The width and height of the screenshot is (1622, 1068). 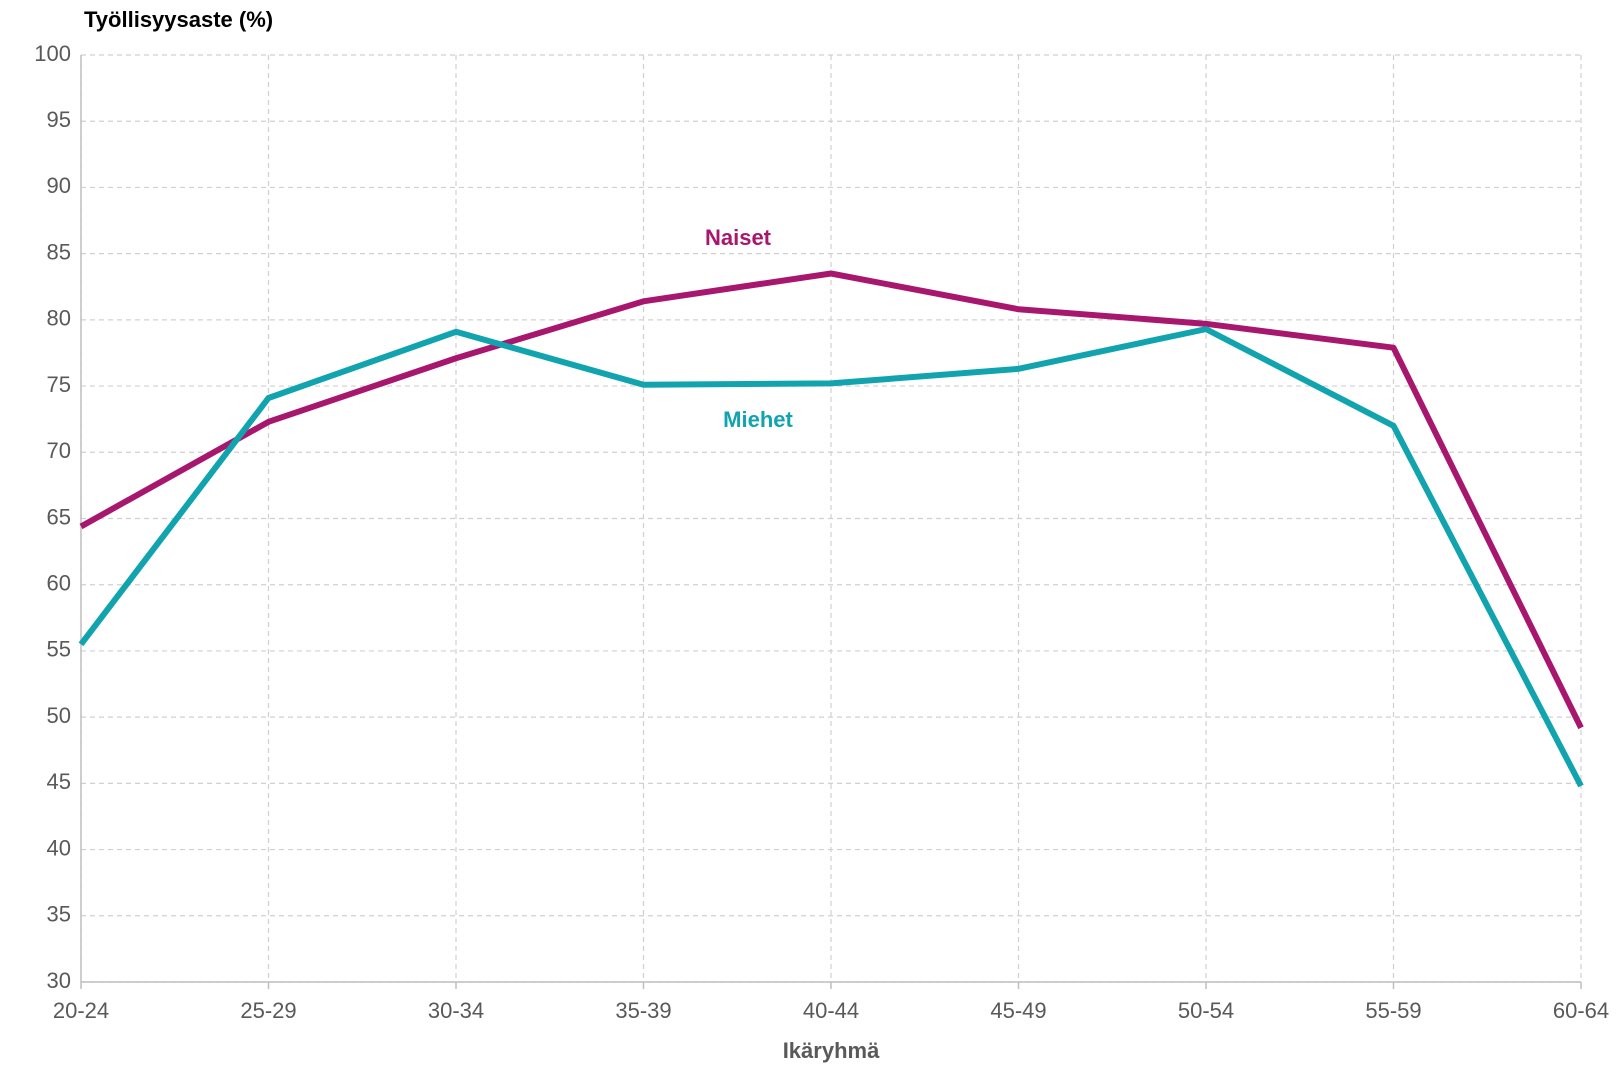 I want to click on x-tick-label: 45-49, so click(x=1018, y=1010).